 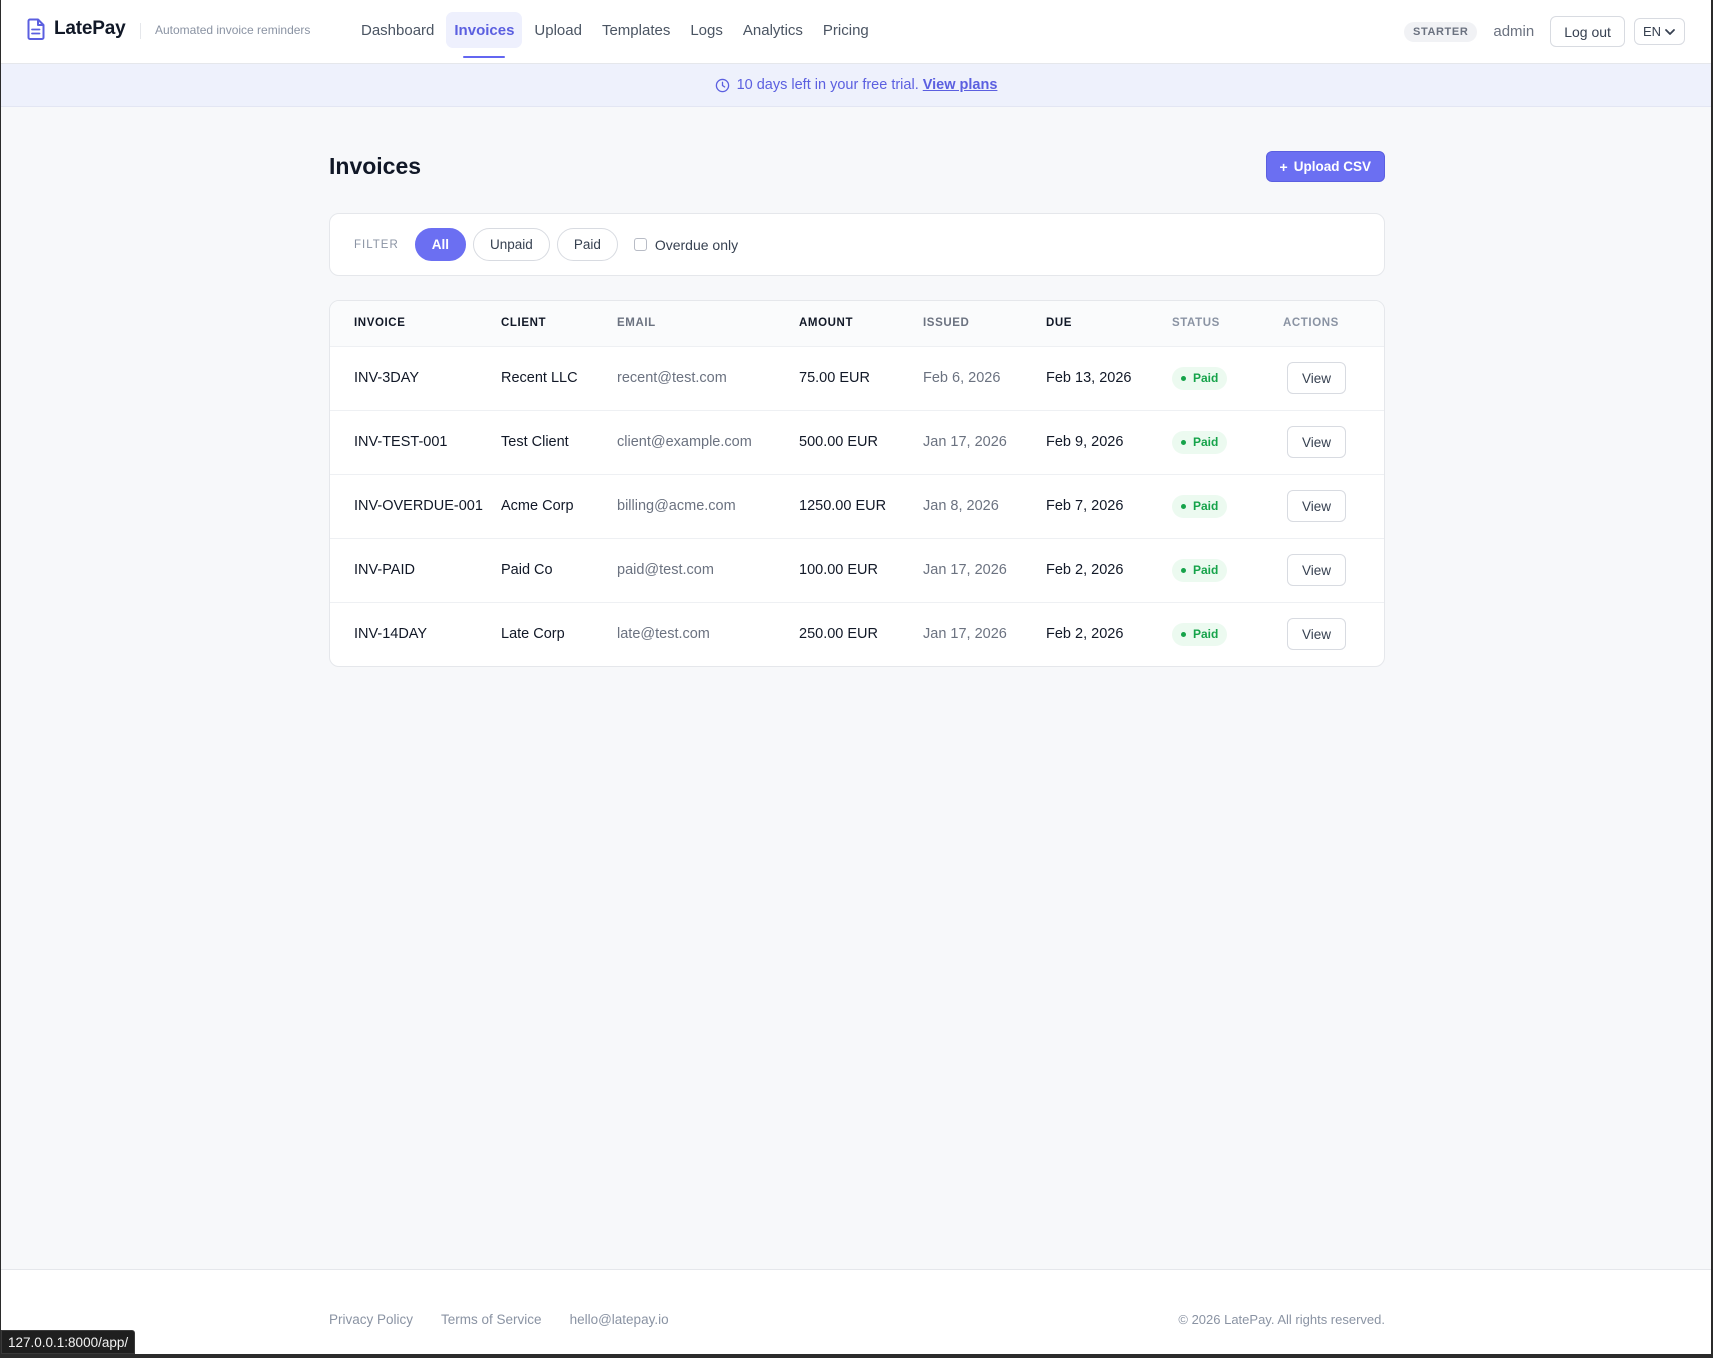 What do you see at coordinates (68, 1342) in the screenshot?
I see `browser-status-url: 127.0.0.1:8000/app/` at bounding box center [68, 1342].